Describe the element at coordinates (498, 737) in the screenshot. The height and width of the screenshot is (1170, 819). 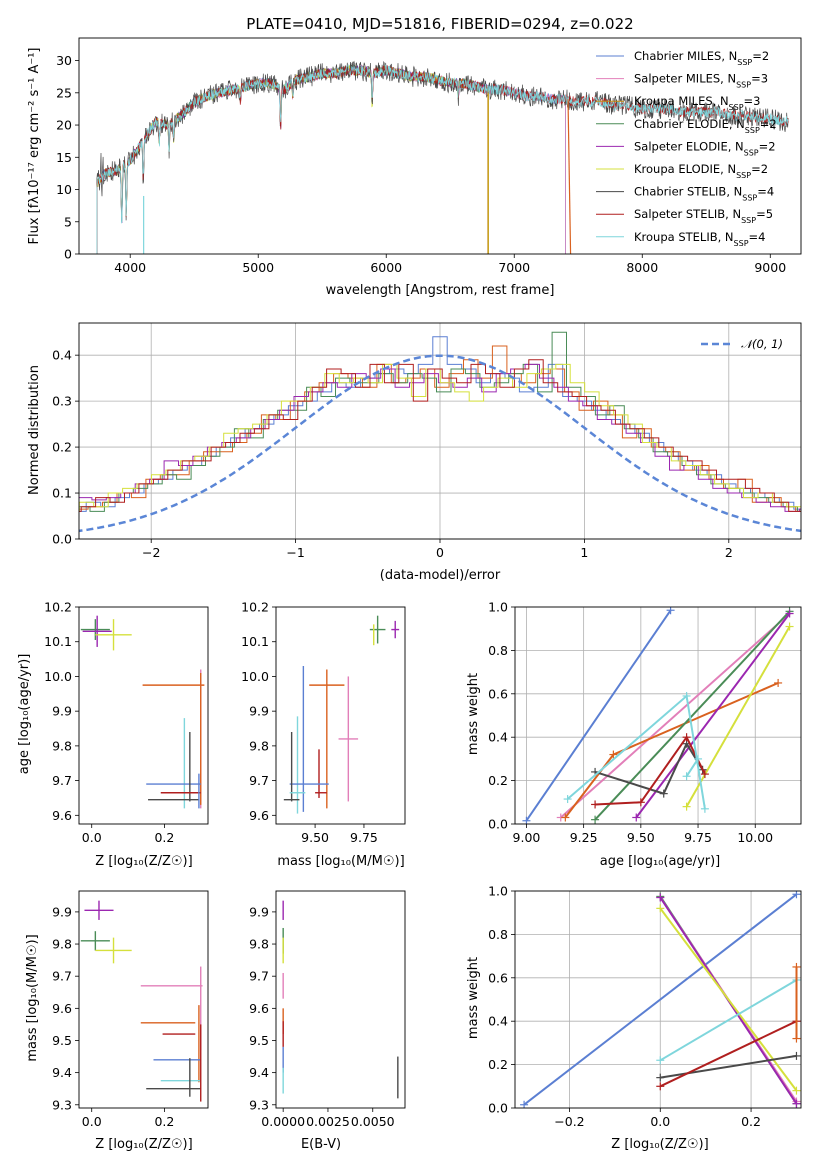
I see `y-tick-label: 0.4` at that location.